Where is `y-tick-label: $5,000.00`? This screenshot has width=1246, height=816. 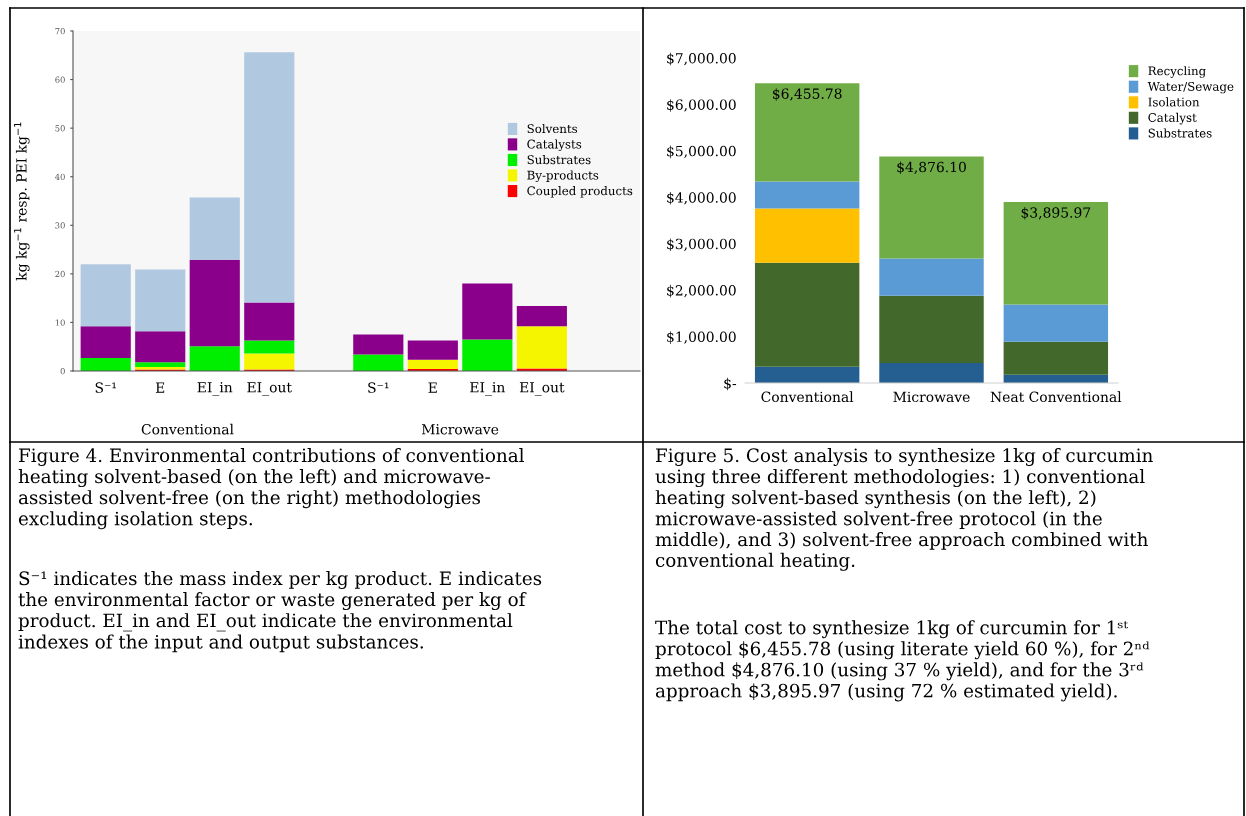
y-tick-label: $5,000.00 is located at coordinates (701, 152).